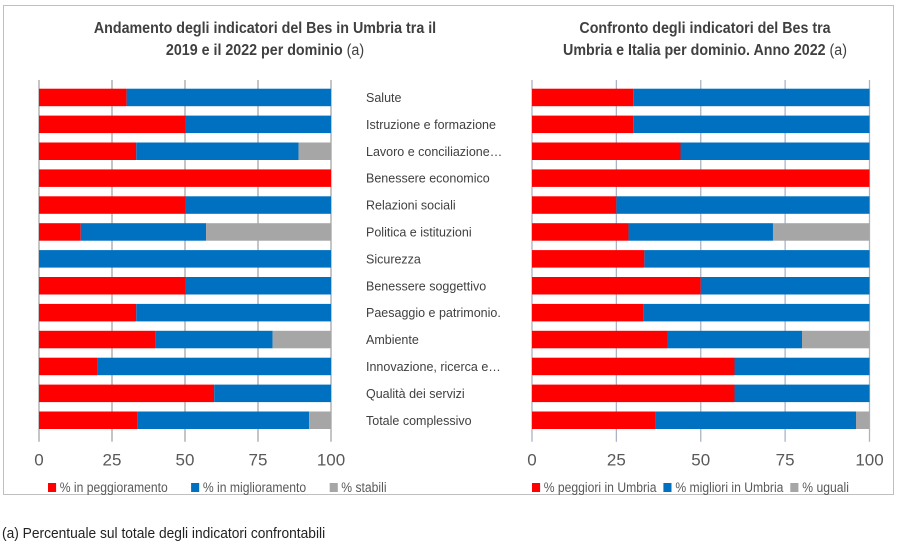 This screenshot has height=553, width=900. What do you see at coordinates (254, 487) in the screenshot?
I see `legend-label: % in miglioramento` at bounding box center [254, 487].